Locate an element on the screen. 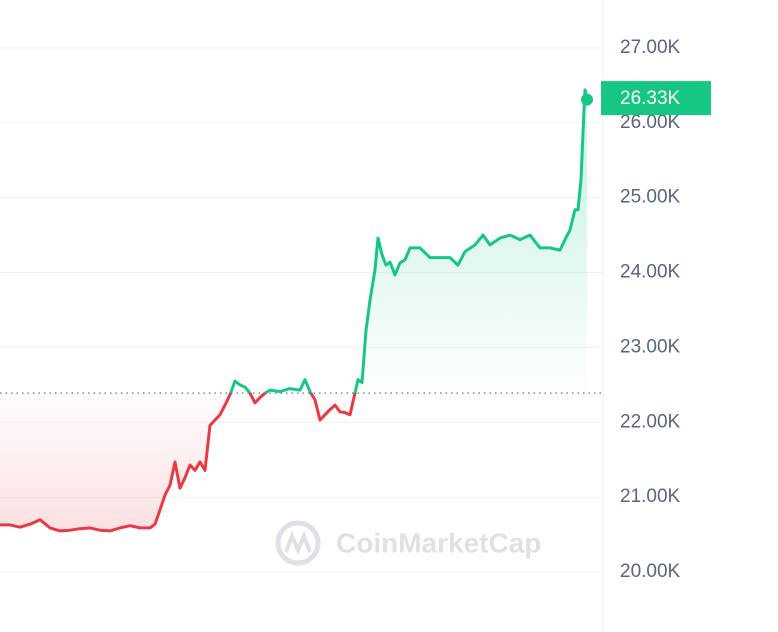  watermark-logo-mark is located at coordinates (298, 543).